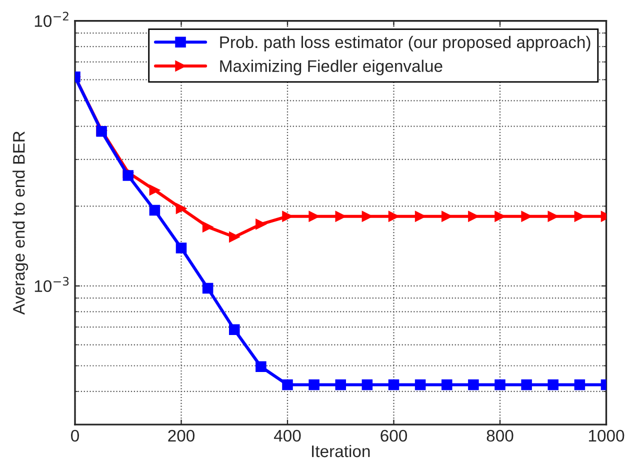 The image size is (625, 464). What do you see at coordinates (20, 223) in the screenshot?
I see `y-axis-title: Average end to end BER` at bounding box center [20, 223].